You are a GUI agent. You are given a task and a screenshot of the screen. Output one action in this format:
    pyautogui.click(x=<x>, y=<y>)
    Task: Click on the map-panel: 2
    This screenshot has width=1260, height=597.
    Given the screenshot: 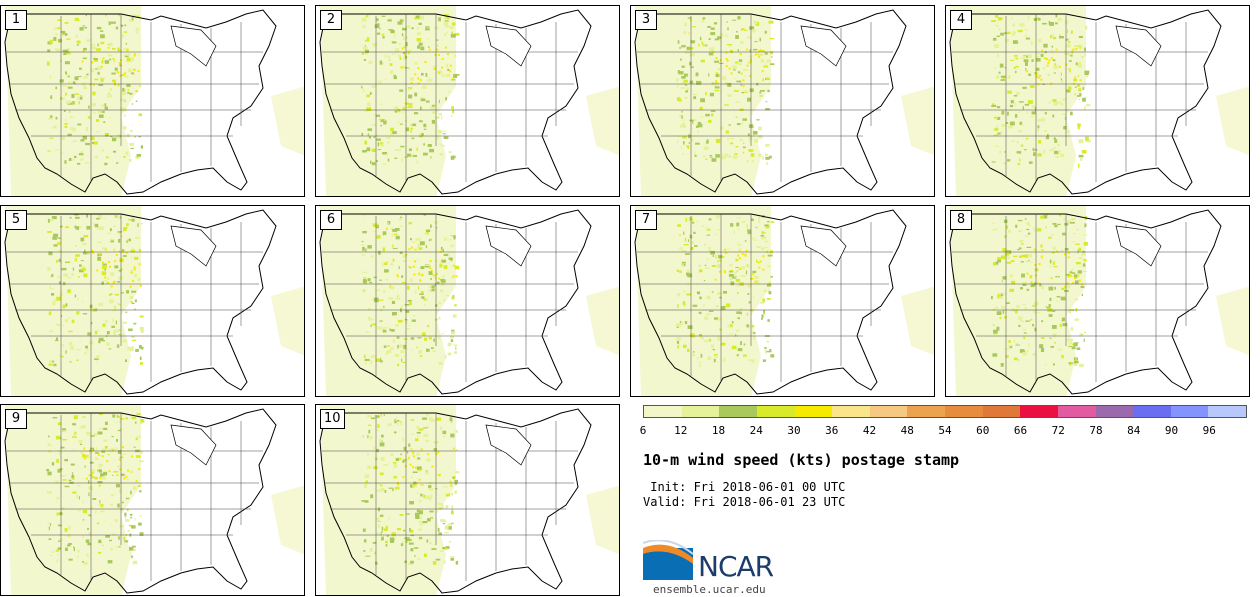 What is the action you would take?
    pyautogui.click(x=467, y=101)
    